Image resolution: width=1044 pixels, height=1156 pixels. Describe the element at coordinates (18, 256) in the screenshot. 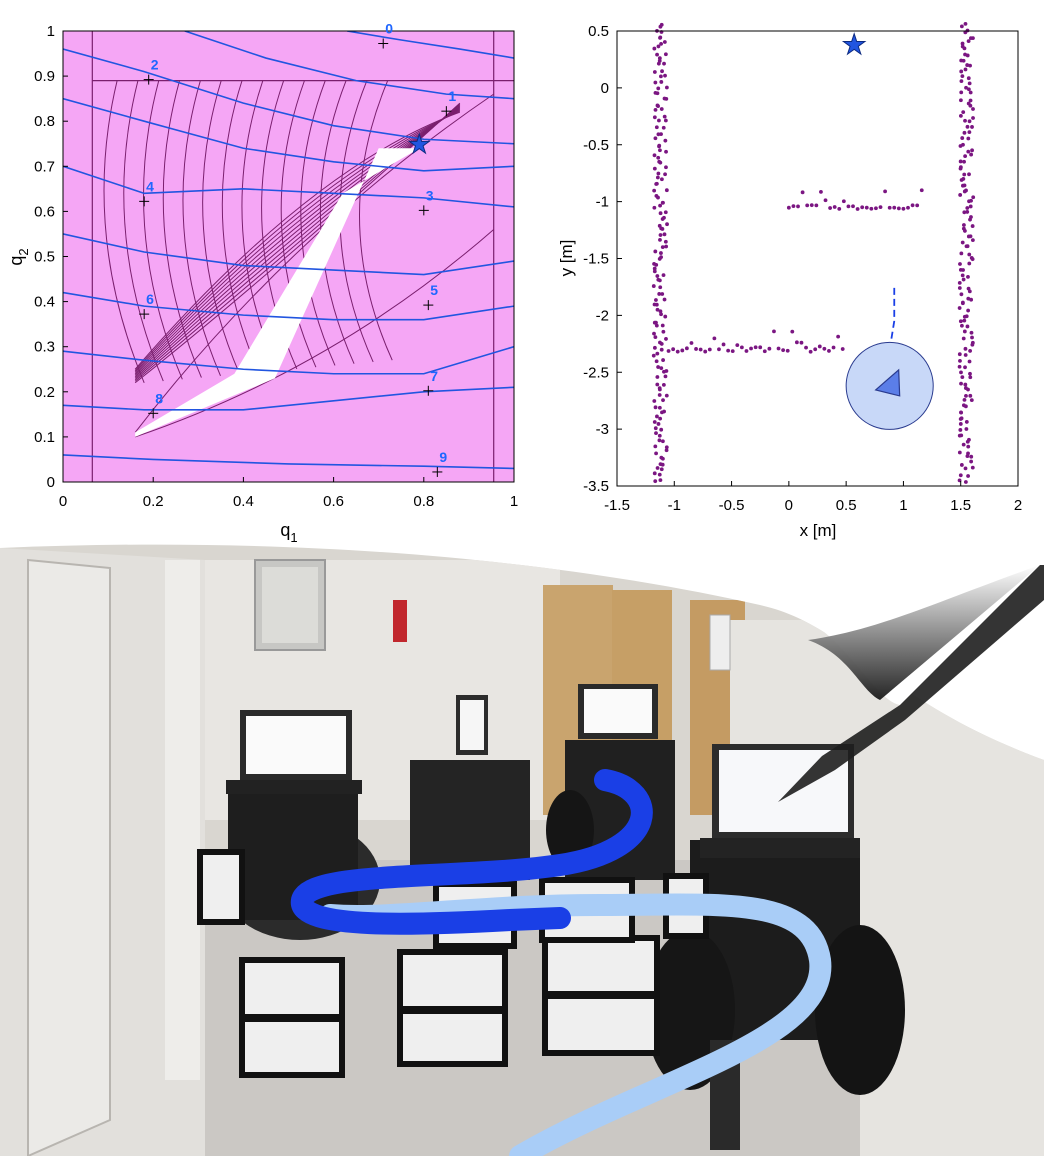

I see `y-axis-label: q2` at that location.